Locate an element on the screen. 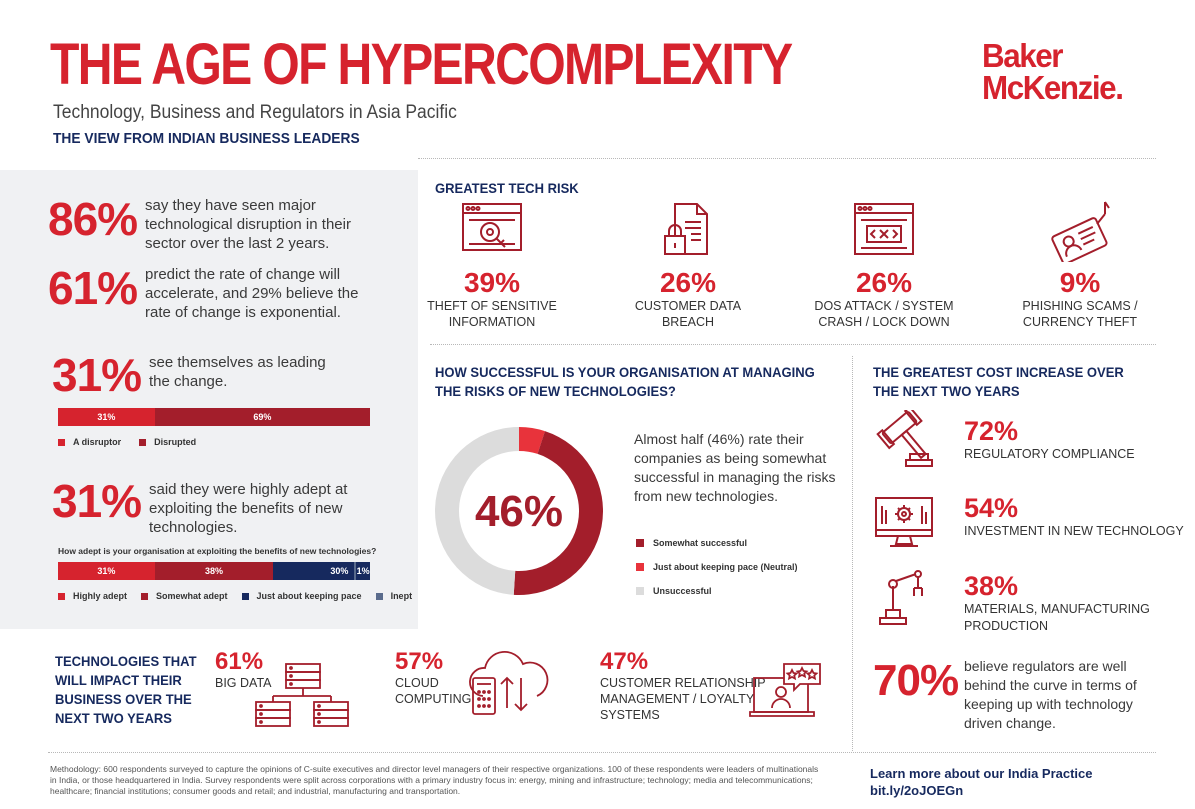 The image size is (1195, 809). technologies-heading-4: NEXT TWO YEARS is located at coordinates (113, 718).